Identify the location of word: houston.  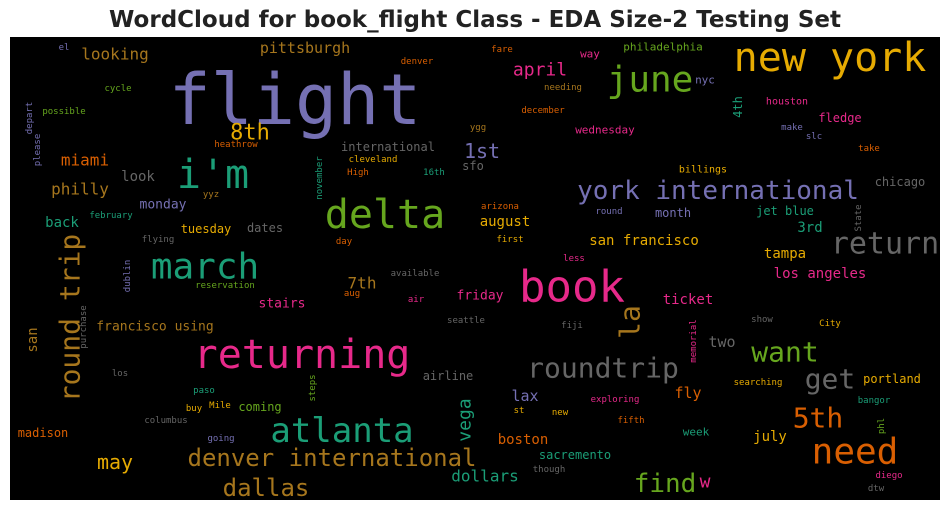
(787, 102).